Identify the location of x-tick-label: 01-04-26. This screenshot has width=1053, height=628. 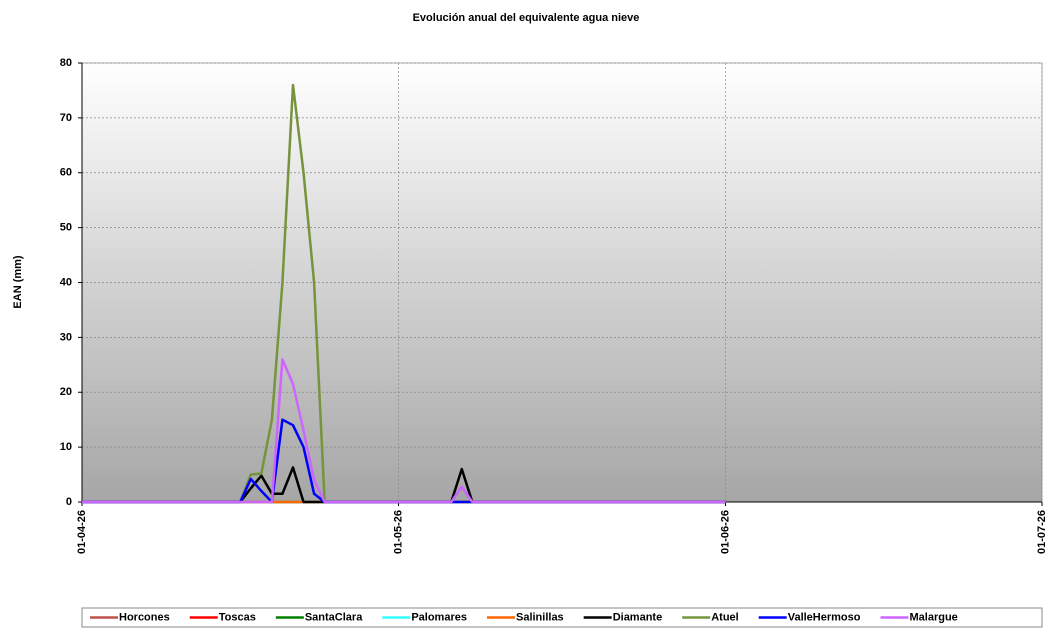
(82, 532).